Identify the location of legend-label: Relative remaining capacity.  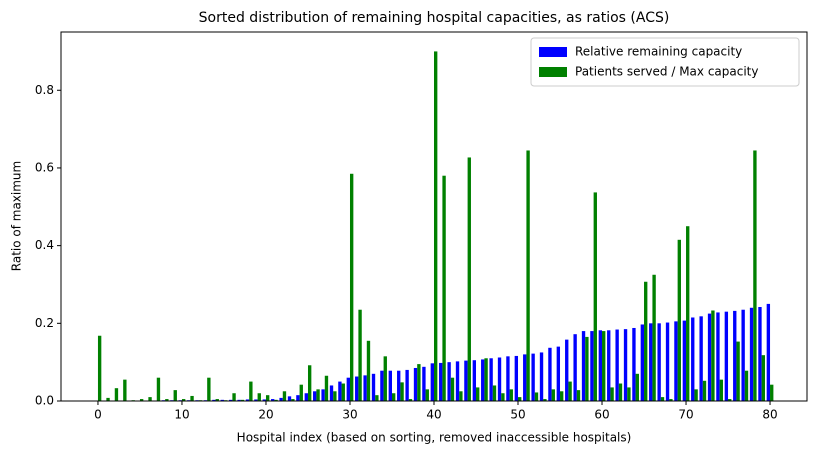
(658, 52).